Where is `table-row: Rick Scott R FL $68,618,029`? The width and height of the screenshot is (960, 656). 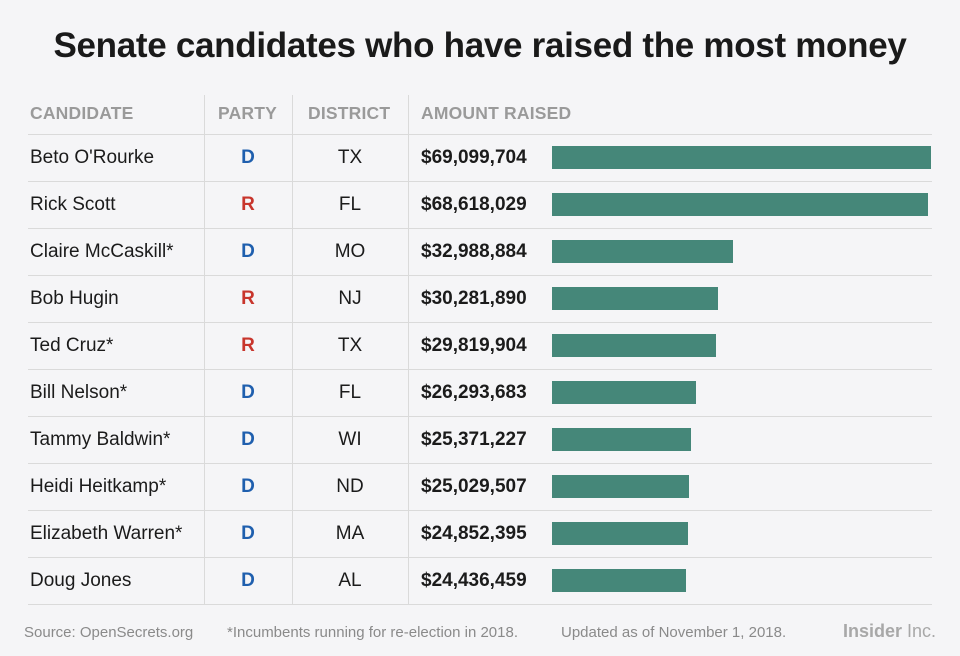 table-row: Rick Scott R FL $68,618,029 is located at coordinates (480, 204).